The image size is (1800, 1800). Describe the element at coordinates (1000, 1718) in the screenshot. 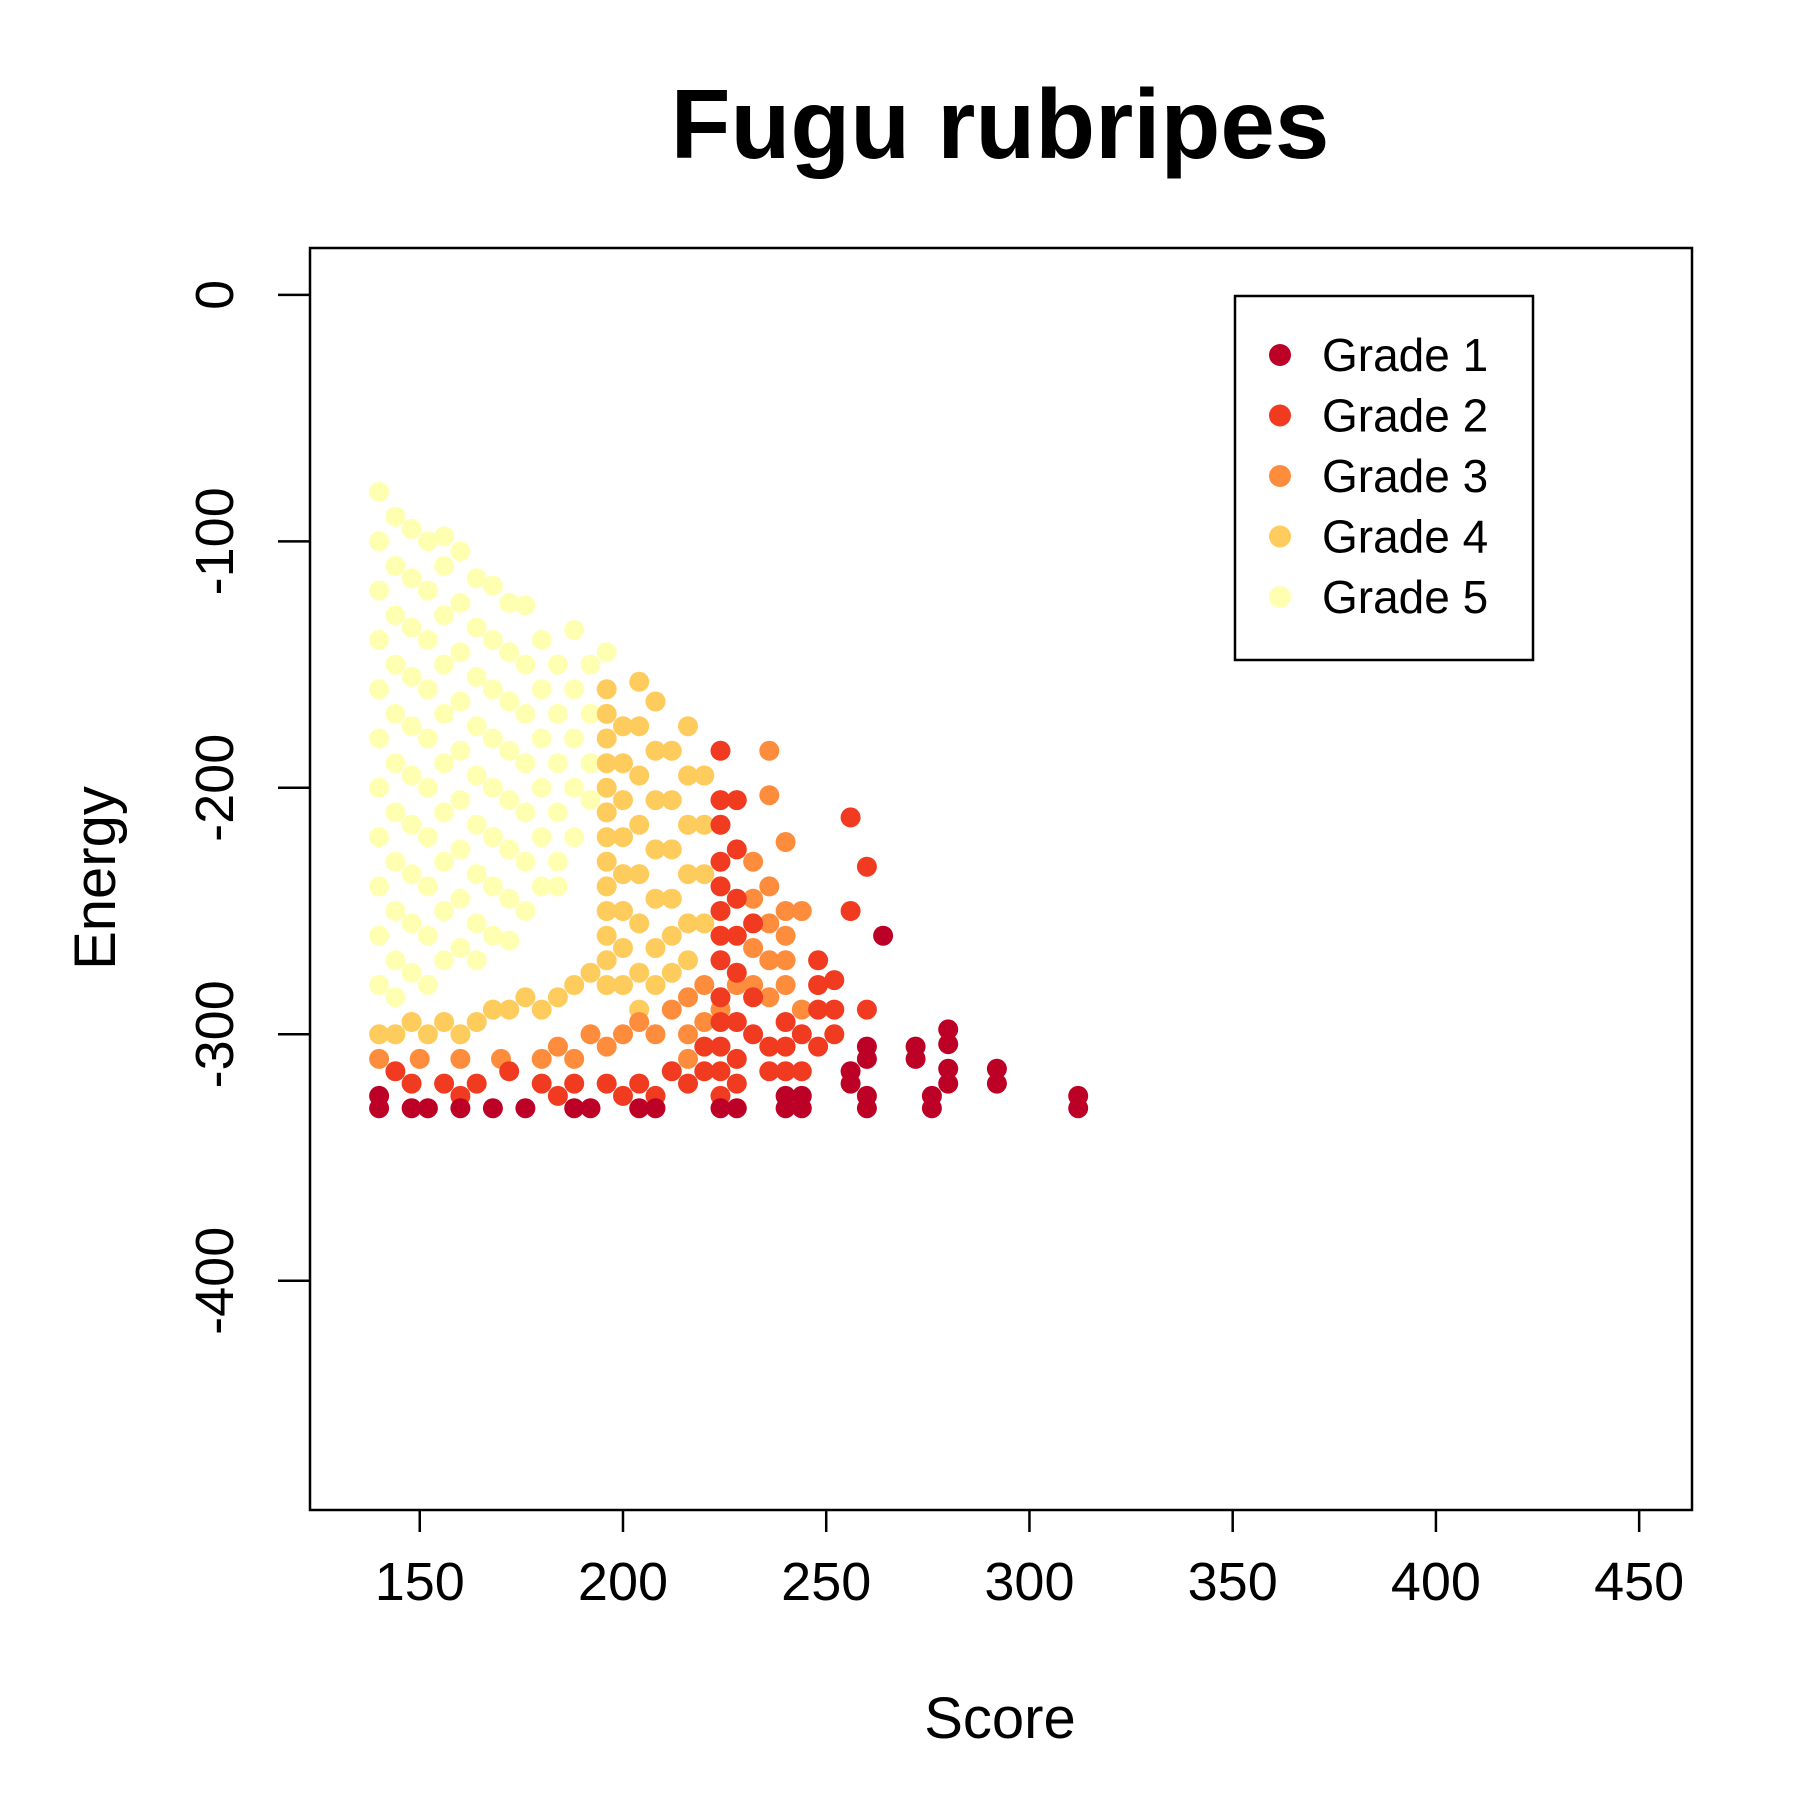

I see `x-axis-label: Score` at that location.